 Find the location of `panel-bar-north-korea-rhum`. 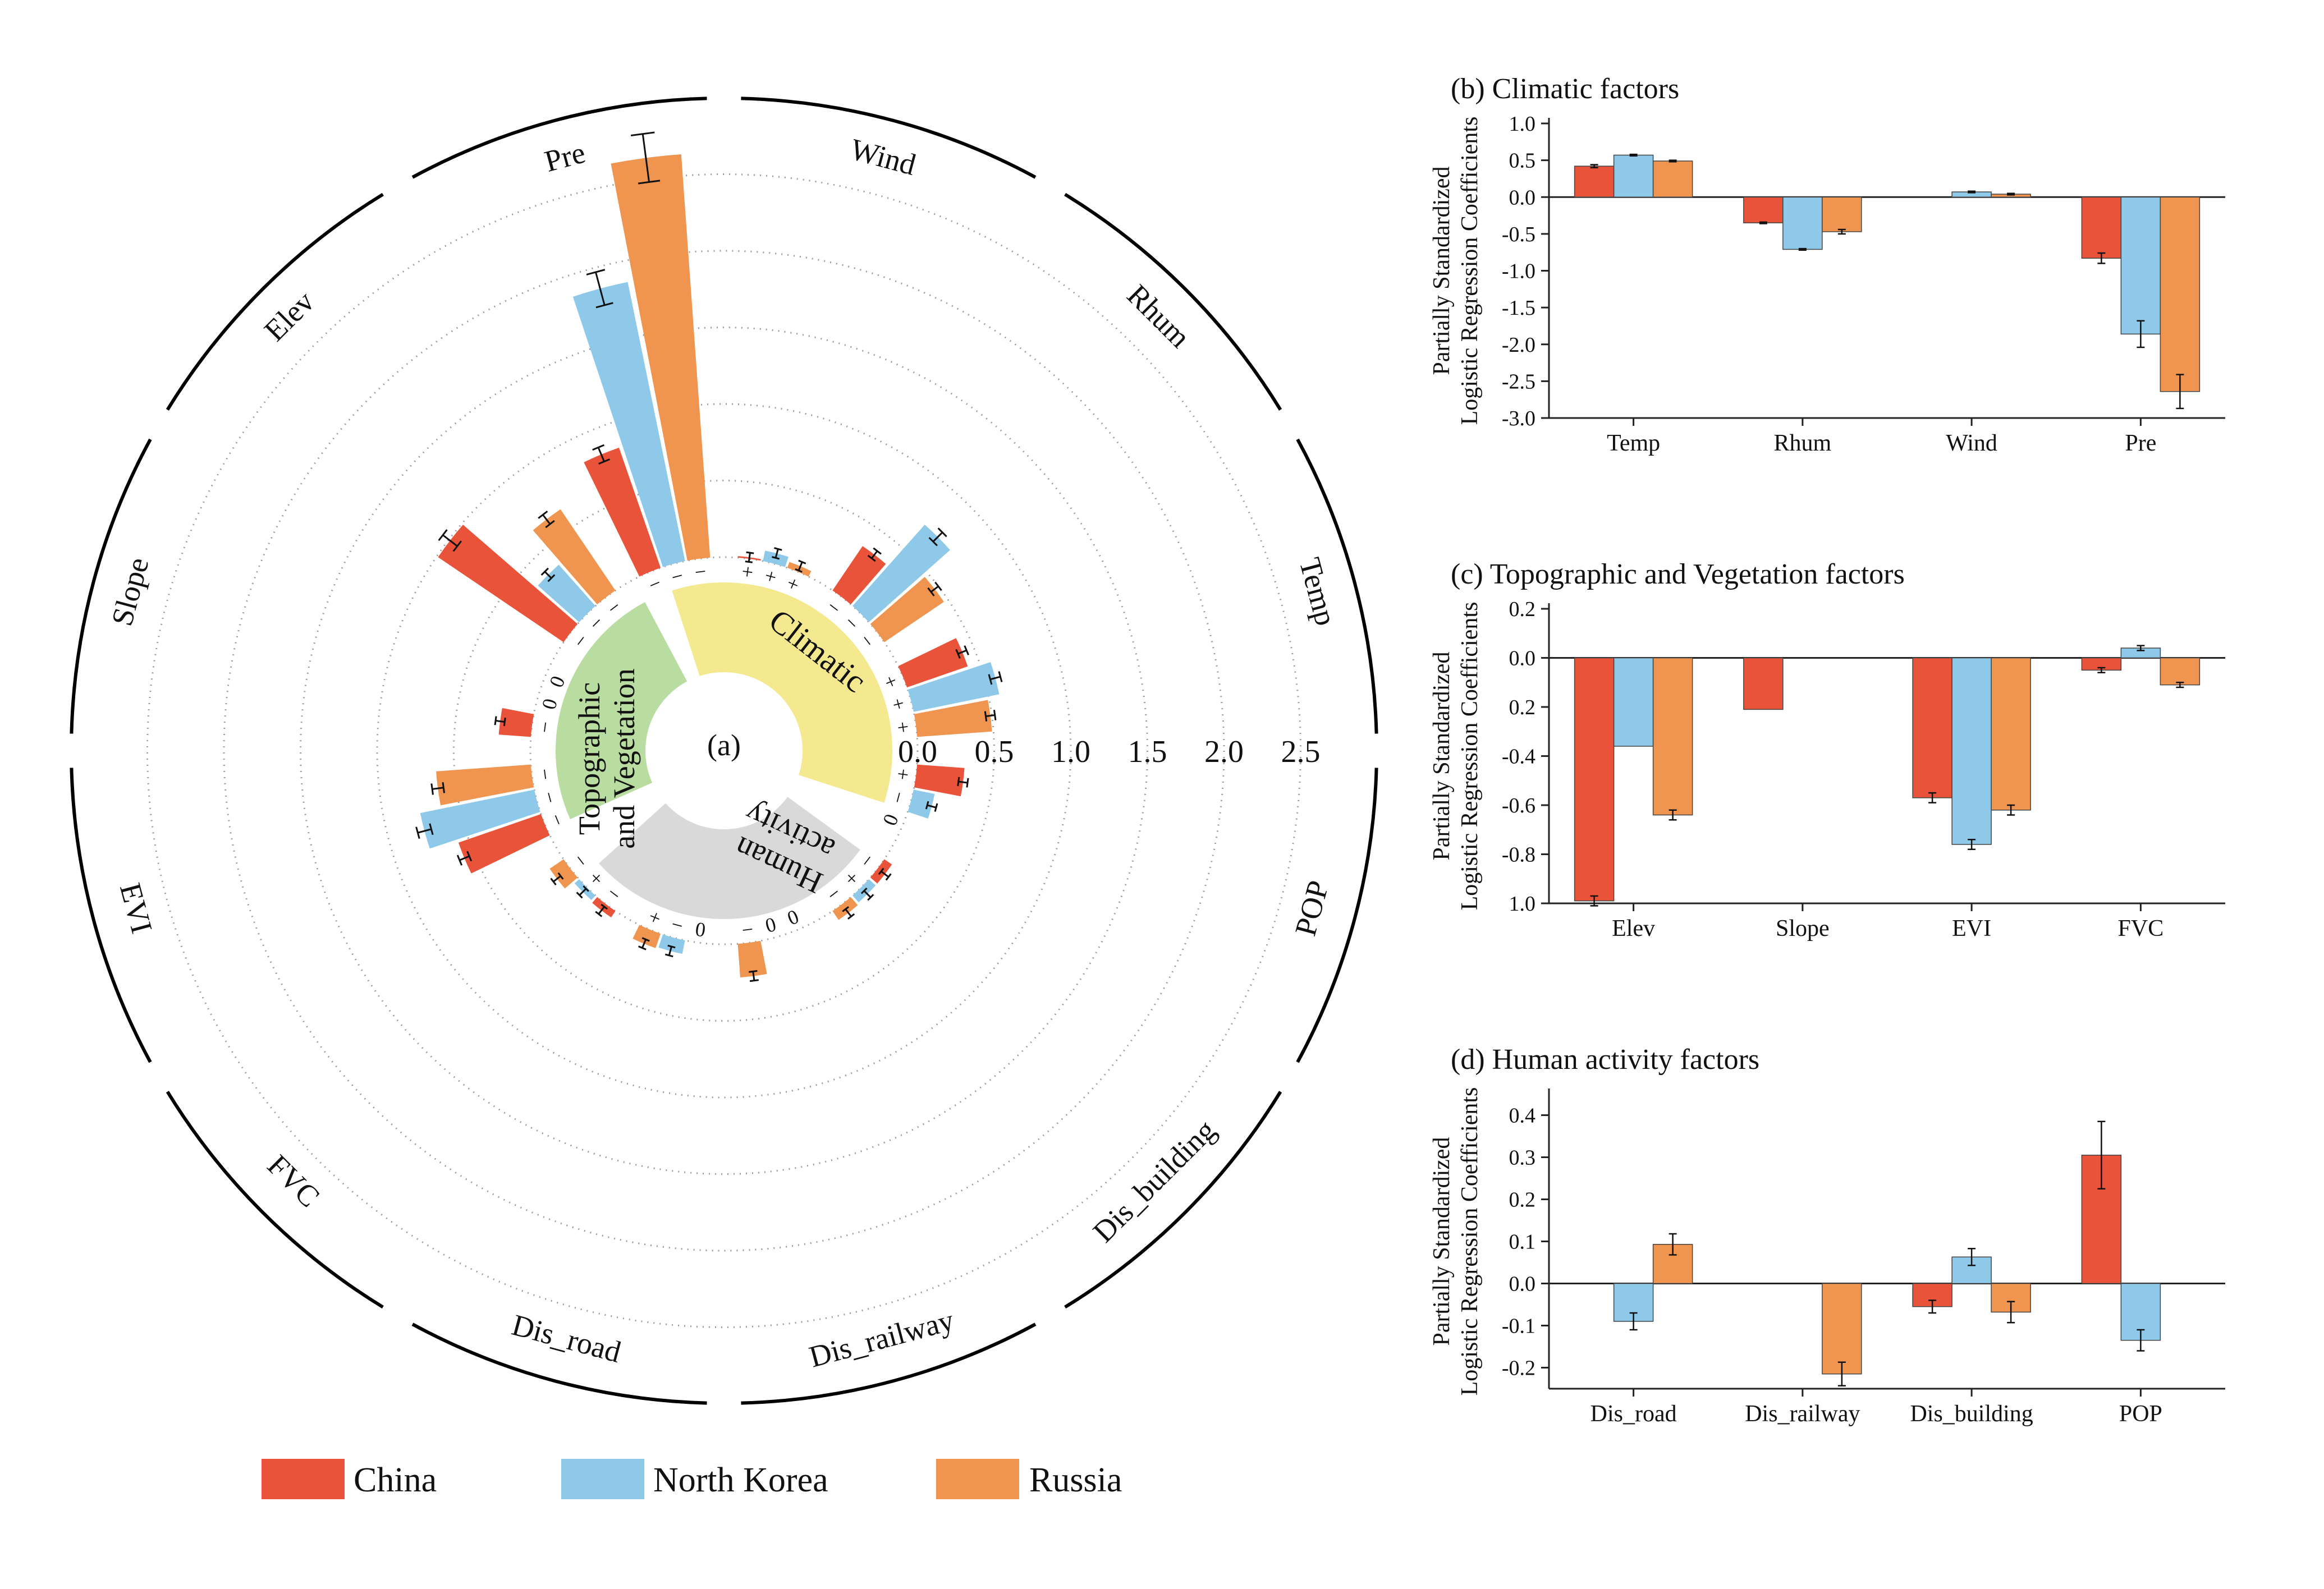

panel-bar-north-korea-rhum is located at coordinates (1803, 223).